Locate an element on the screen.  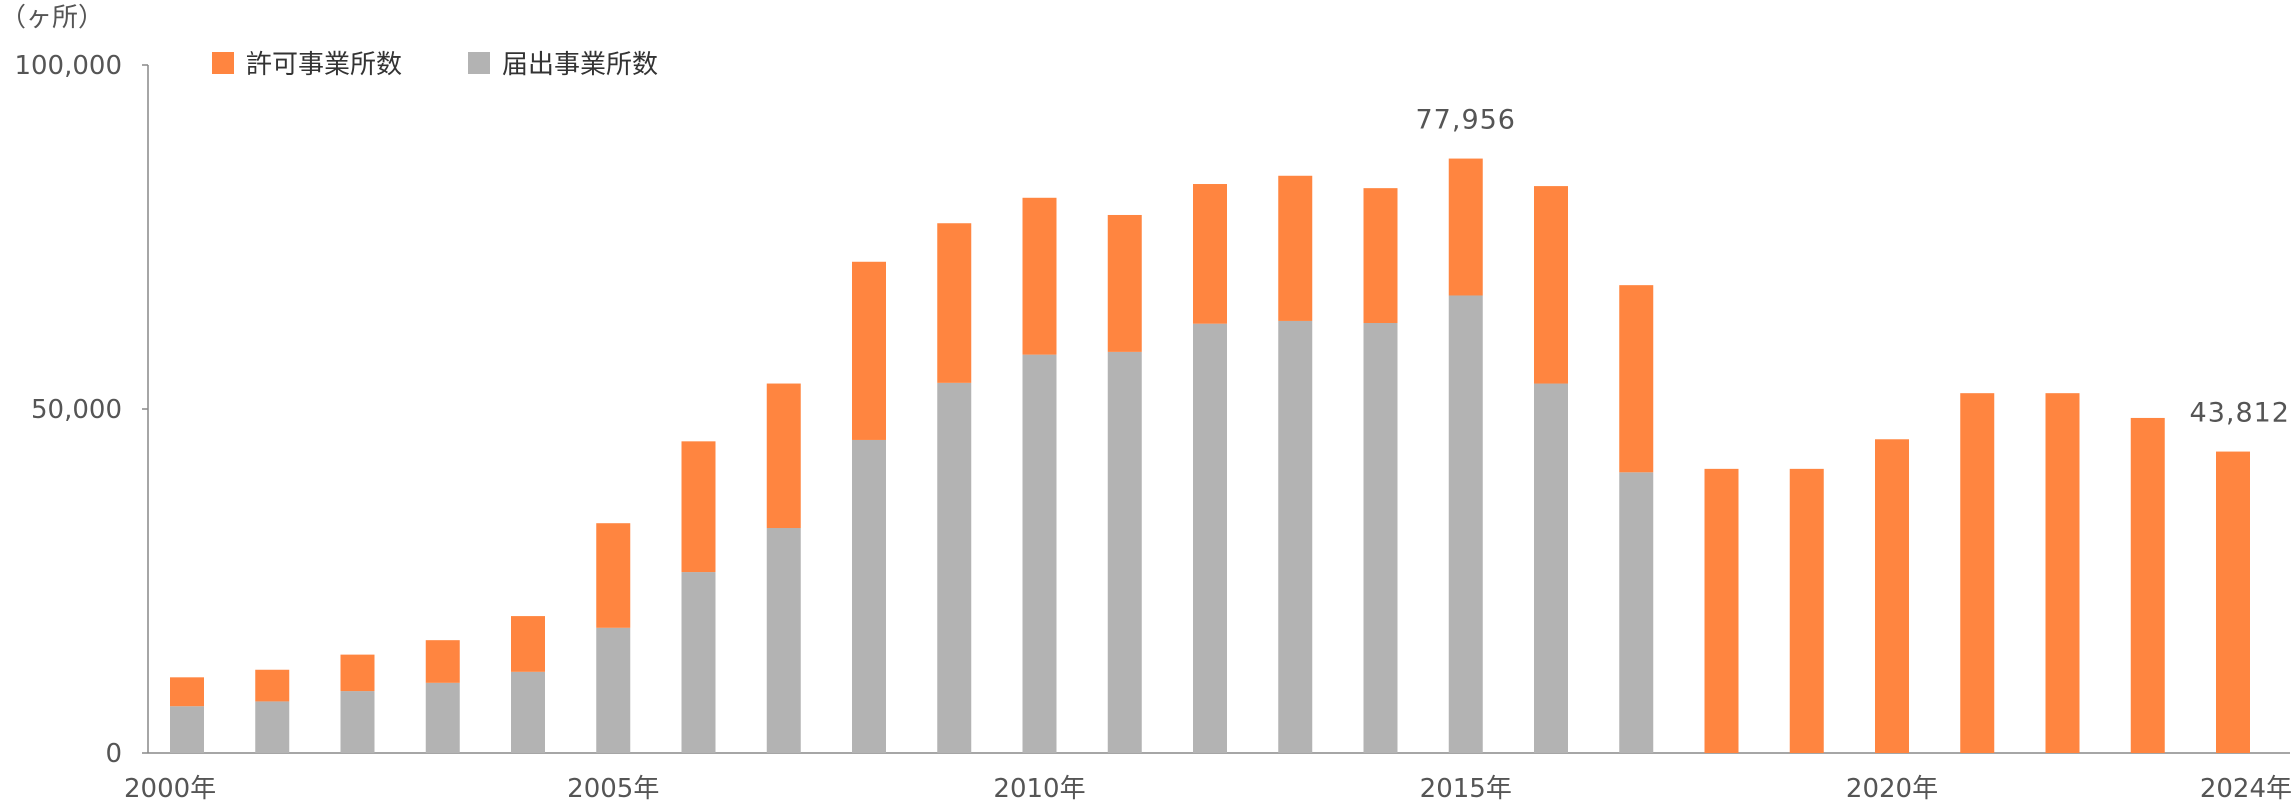
x-tick-label: 2010年 is located at coordinates (1039, 787).